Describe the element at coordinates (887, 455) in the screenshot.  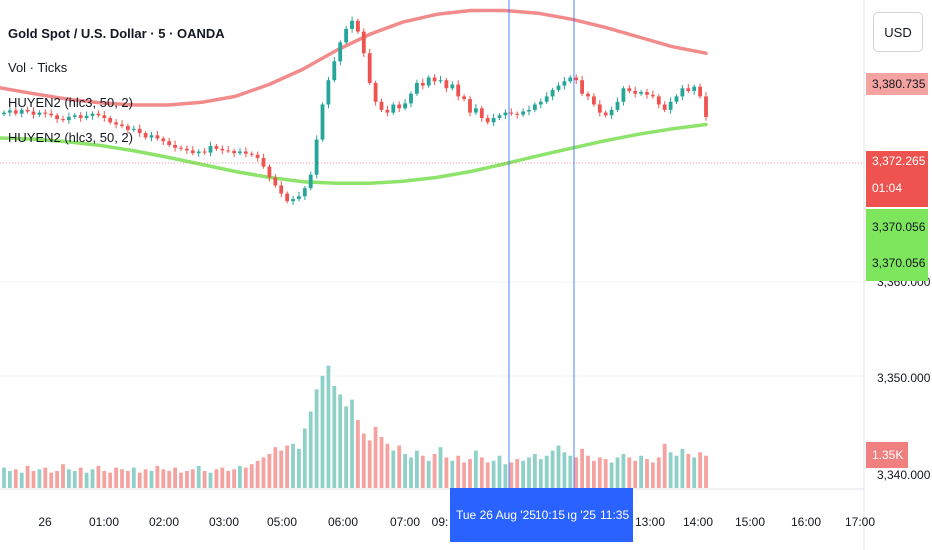
I see `volume-label: 1.35K` at that location.